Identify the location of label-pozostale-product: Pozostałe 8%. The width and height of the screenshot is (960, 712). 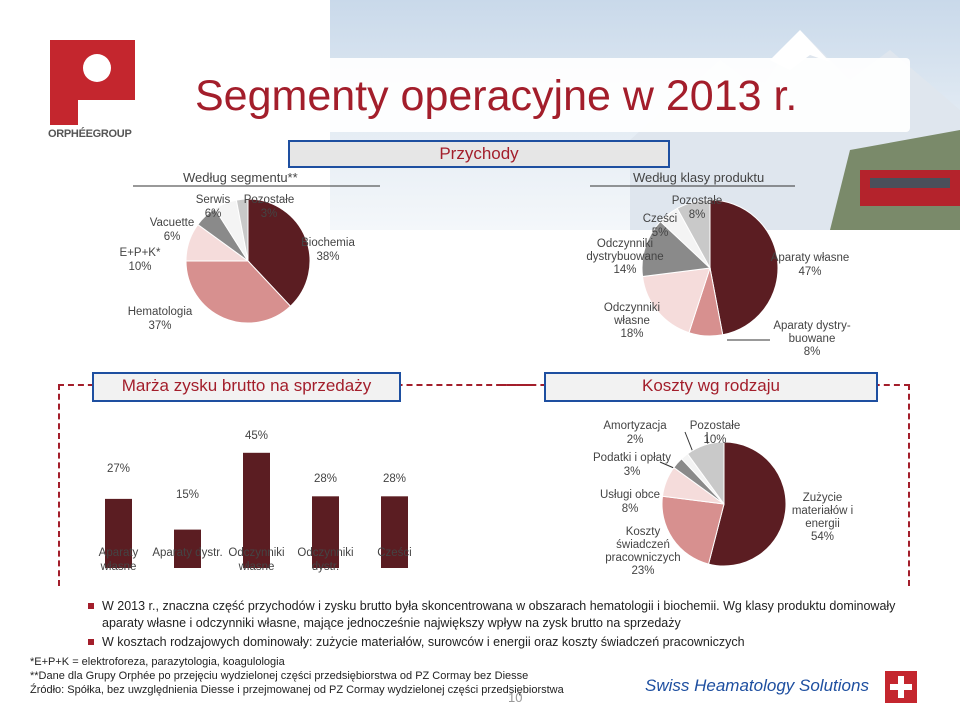
(697, 208).